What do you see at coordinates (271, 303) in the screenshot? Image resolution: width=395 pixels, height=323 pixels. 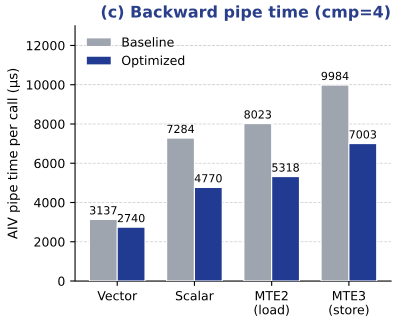 I see `x-tick-label: MTE2 (load)` at bounding box center [271, 303].